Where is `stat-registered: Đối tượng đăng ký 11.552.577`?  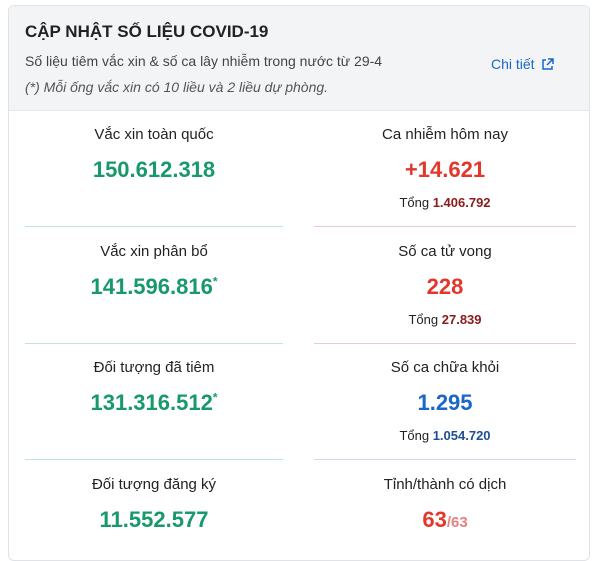
stat-registered: Đối tượng đăng ký 11.552.577 is located at coordinates (154, 504).